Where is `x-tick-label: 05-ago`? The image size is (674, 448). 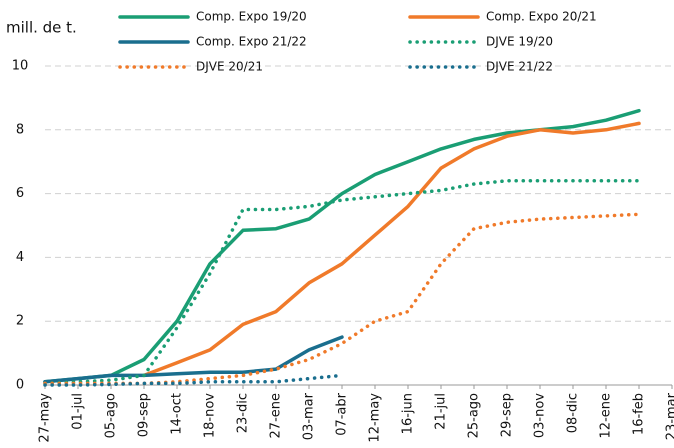 x-tick-label: 05-ago is located at coordinates (111, 415).